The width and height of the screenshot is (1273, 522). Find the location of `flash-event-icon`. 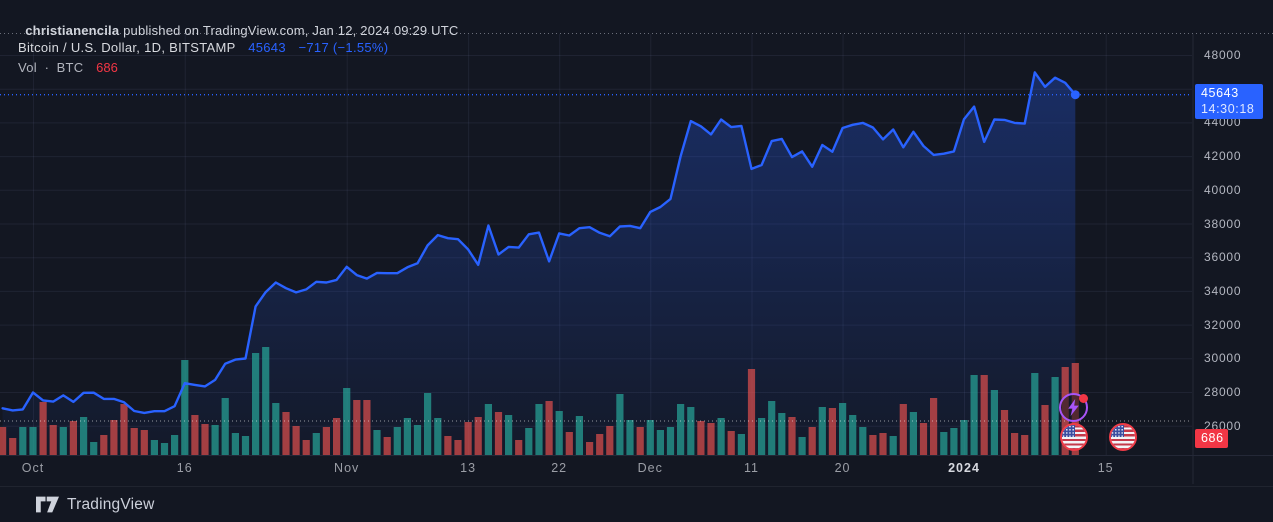

flash-event-icon is located at coordinates (1073, 407).